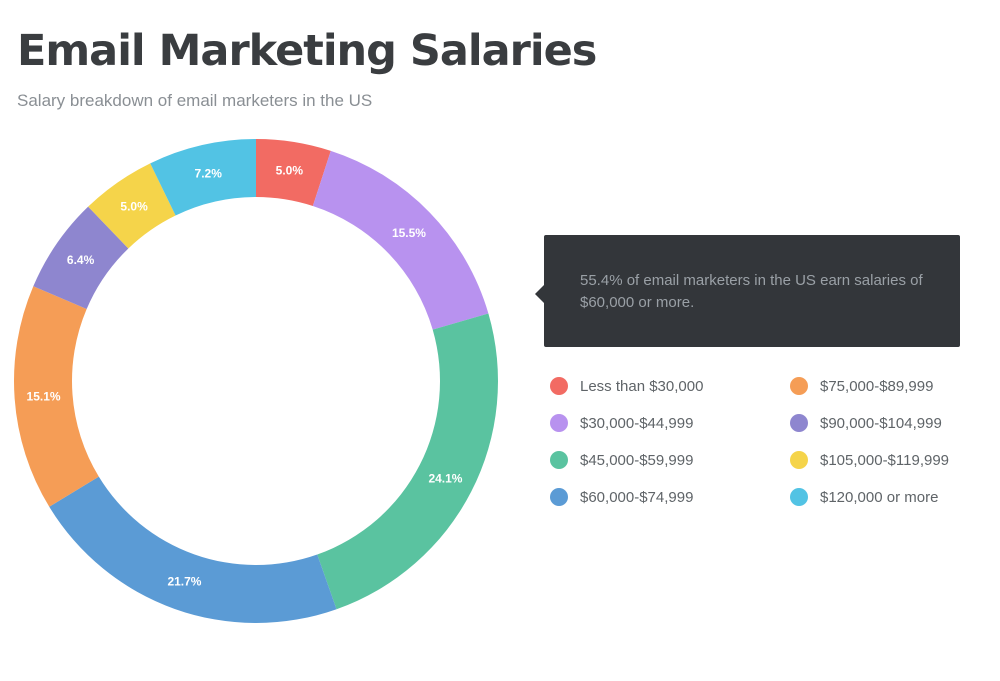 Image resolution: width=1000 pixels, height=681 pixels. I want to click on slice-data-label: 15.1%, so click(44, 396).